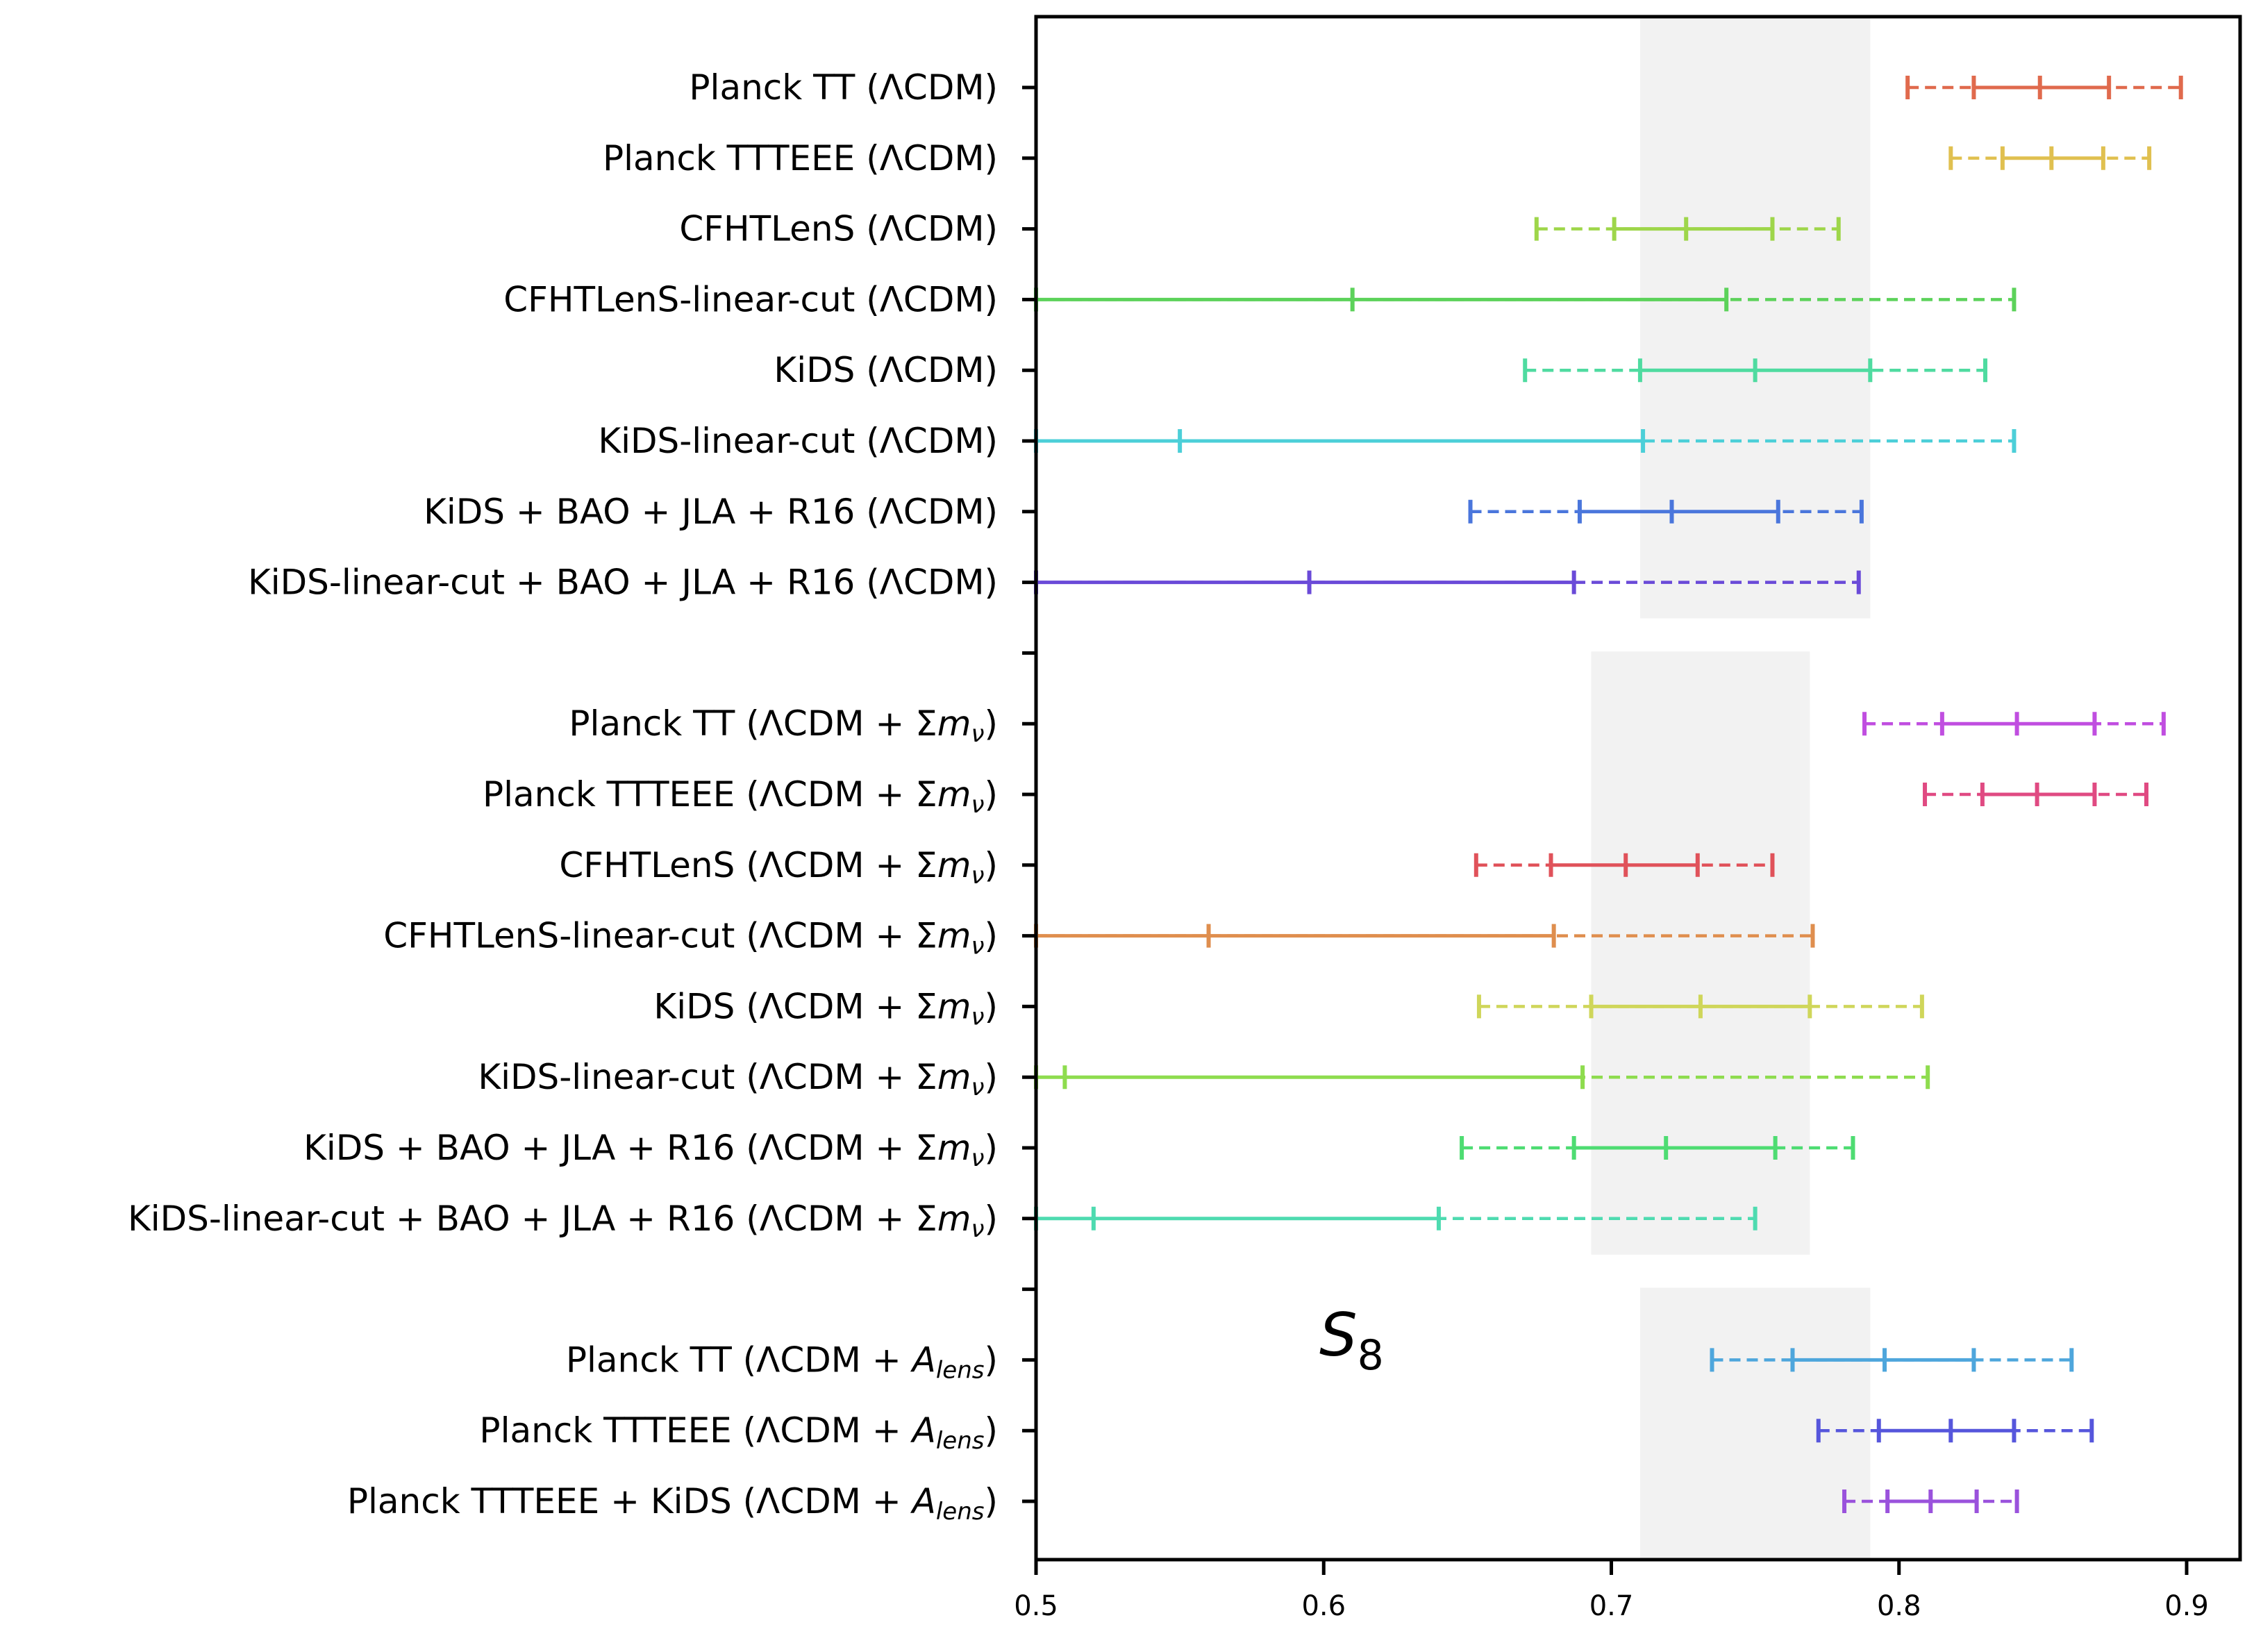 The width and height of the screenshot is (2254, 1652). I want to click on row-label-text-6: KiDS + BAO + JLA + R16 (ΛCDM), so click(711, 512).